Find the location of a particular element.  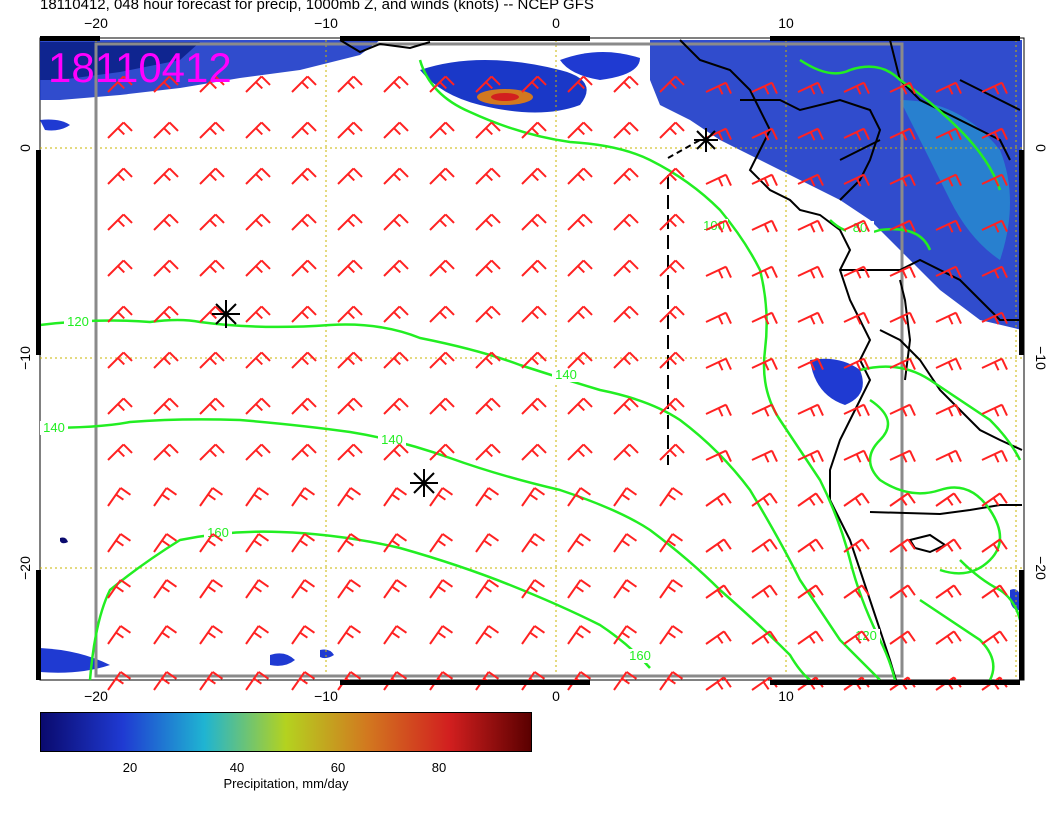

date-stamp: 18110412 is located at coordinates (140, 67).